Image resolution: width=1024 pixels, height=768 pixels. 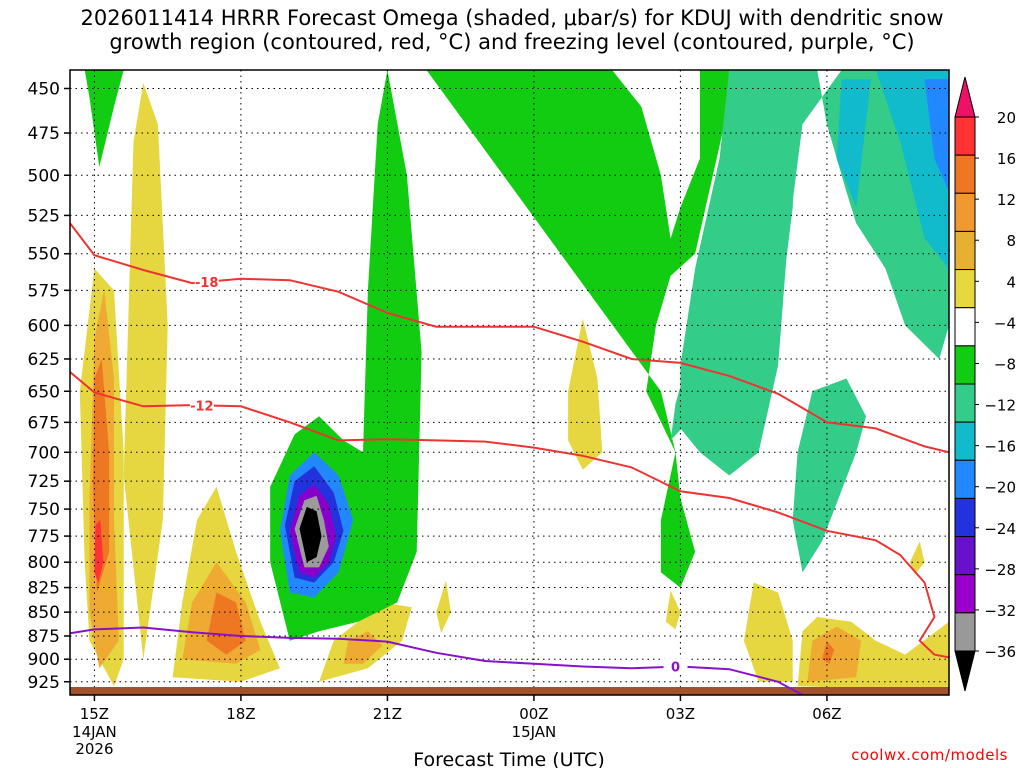 I want to click on colorbar-bottom-triangle, so click(x=965, y=671).